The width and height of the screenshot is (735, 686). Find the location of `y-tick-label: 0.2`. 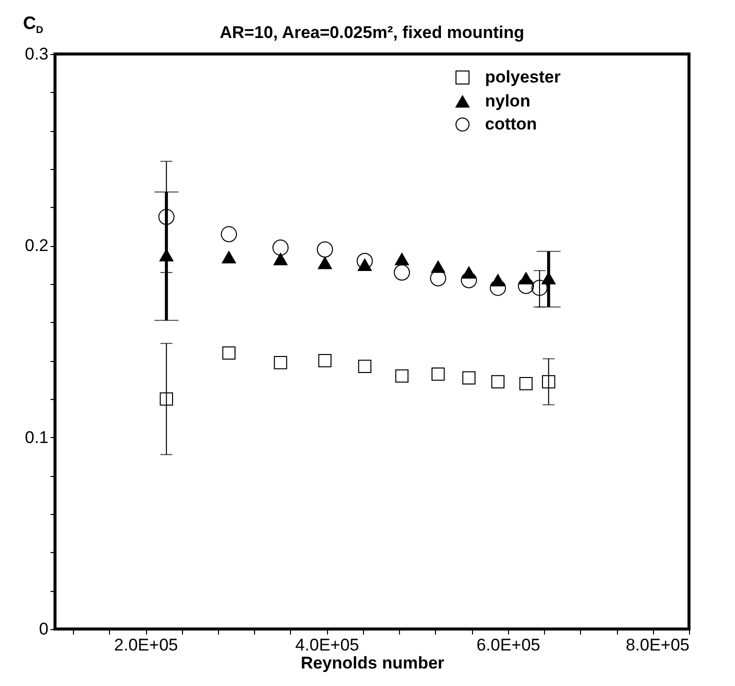

y-tick-label: 0.2 is located at coordinates (36, 246).